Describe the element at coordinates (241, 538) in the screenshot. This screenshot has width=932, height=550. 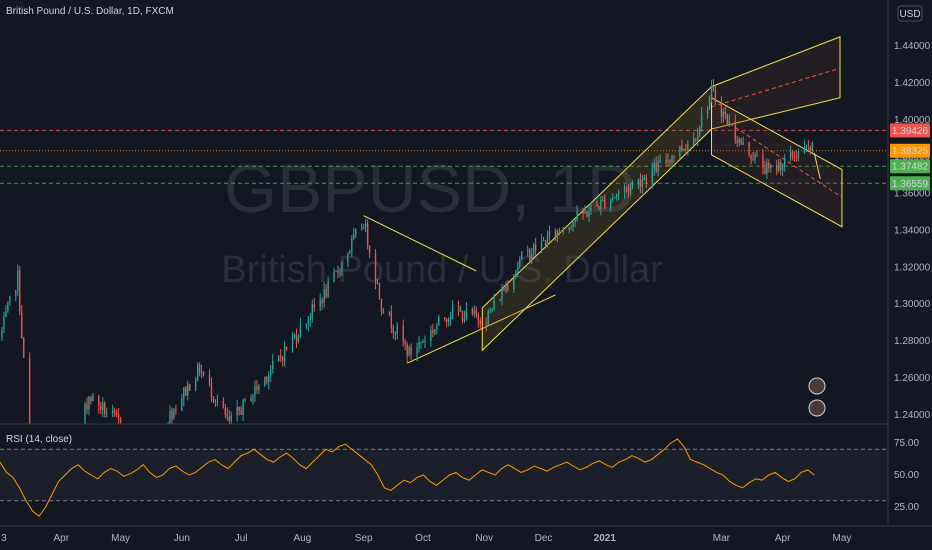
I see `time-tick-label: Jul` at that location.